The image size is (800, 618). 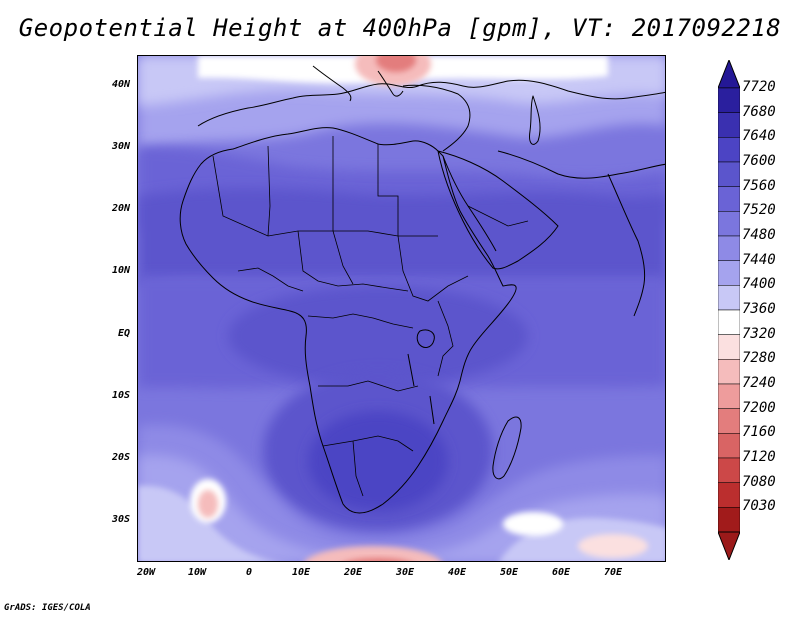 I want to click on central-border, so click(x=353, y=261).